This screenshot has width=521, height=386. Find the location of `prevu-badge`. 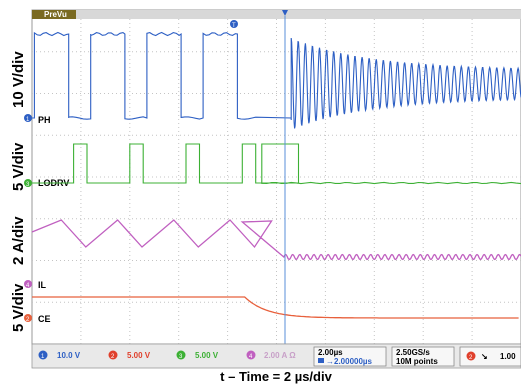

prevu-badge is located at coordinates (54, 14).